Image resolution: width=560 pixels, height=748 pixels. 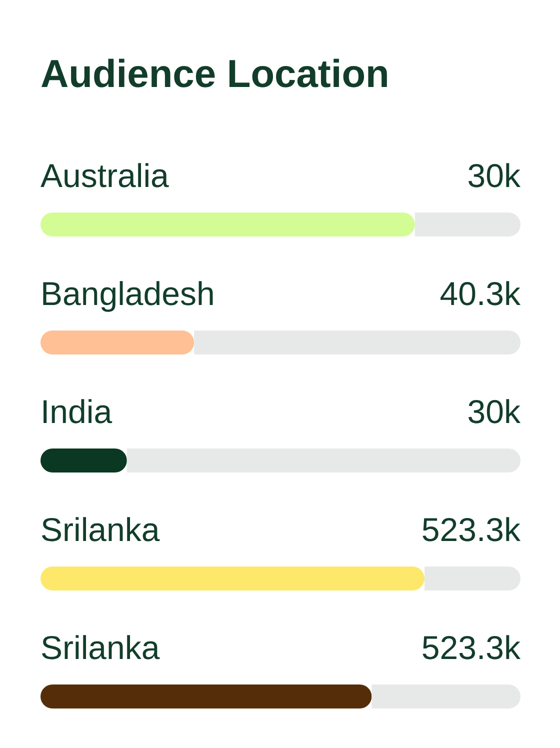 I want to click on y-tick-label: India, so click(x=76, y=411).